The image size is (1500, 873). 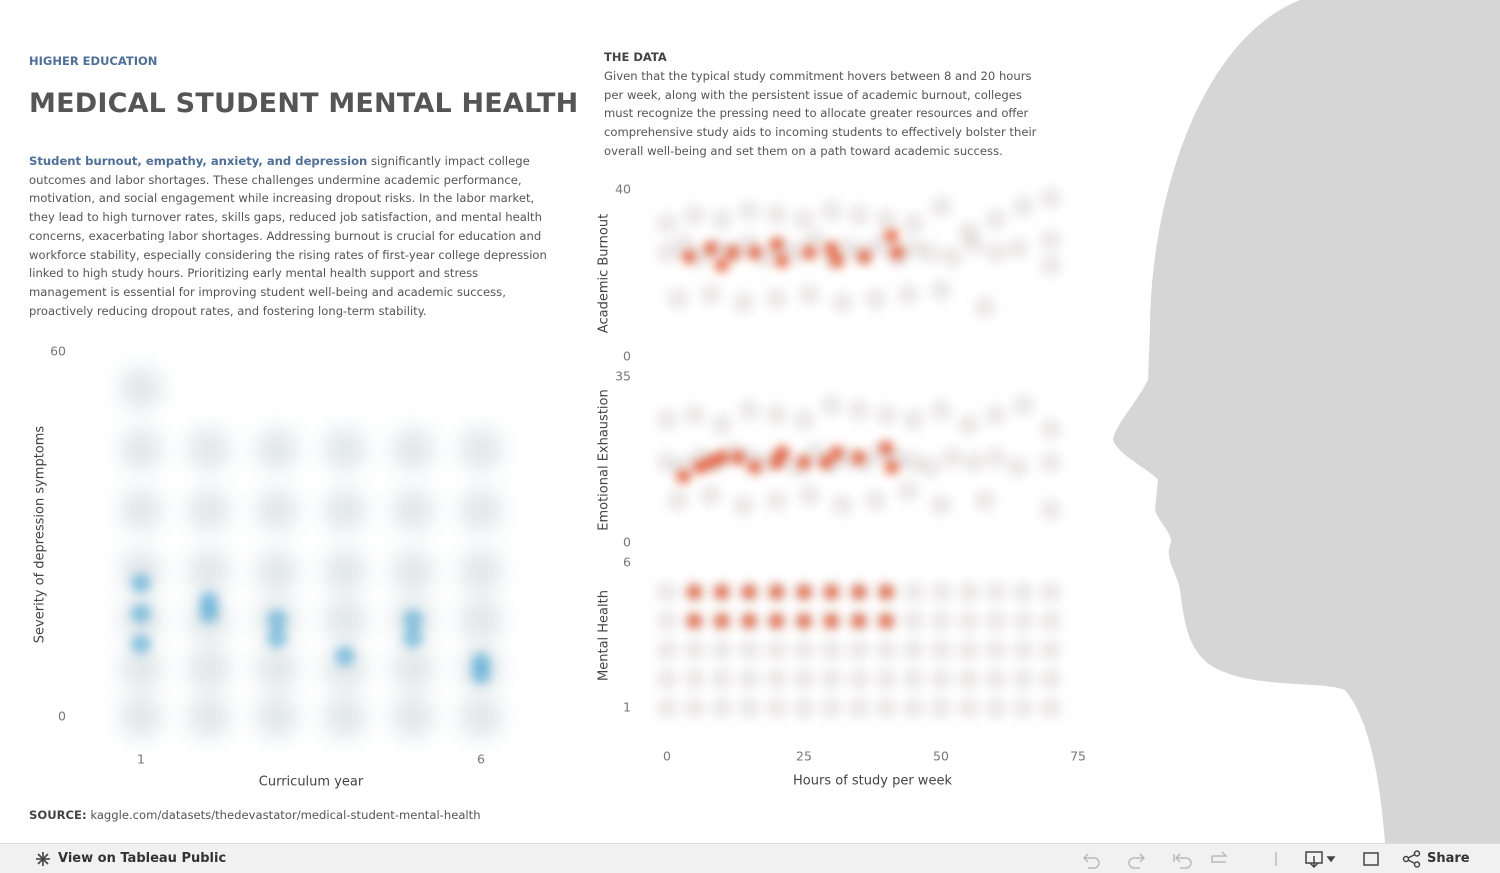 What do you see at coordinates (481, 759) in the screenshot?
I see `x-tick-label: 6` at bounding box center [481, 759].